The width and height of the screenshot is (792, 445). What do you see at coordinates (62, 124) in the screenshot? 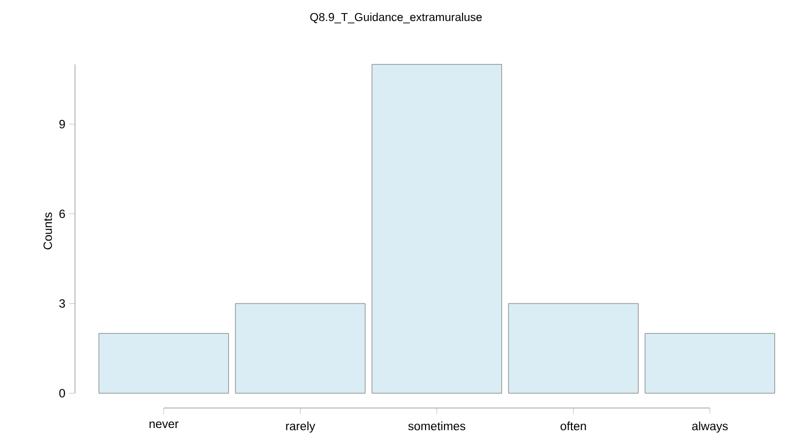
I see `y-tick-label: 9` at bounding box center [62, 124].